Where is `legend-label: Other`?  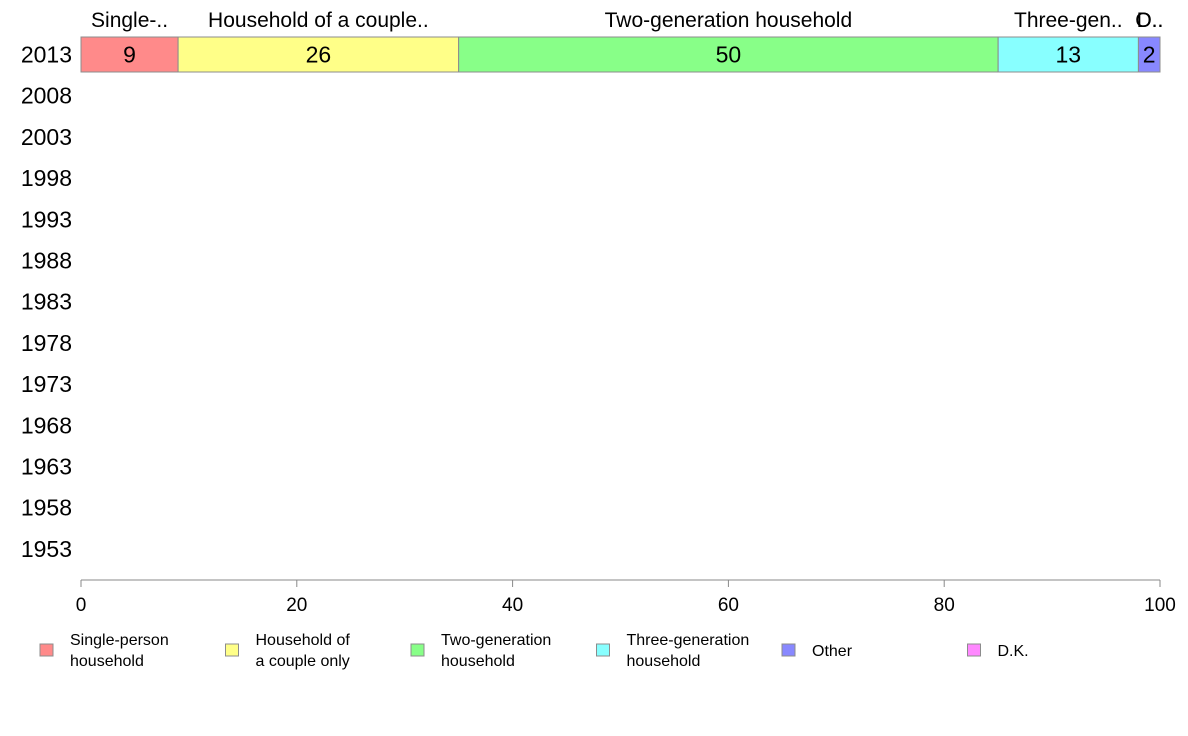 legend-label: Other is located at coordinates (832, 651).